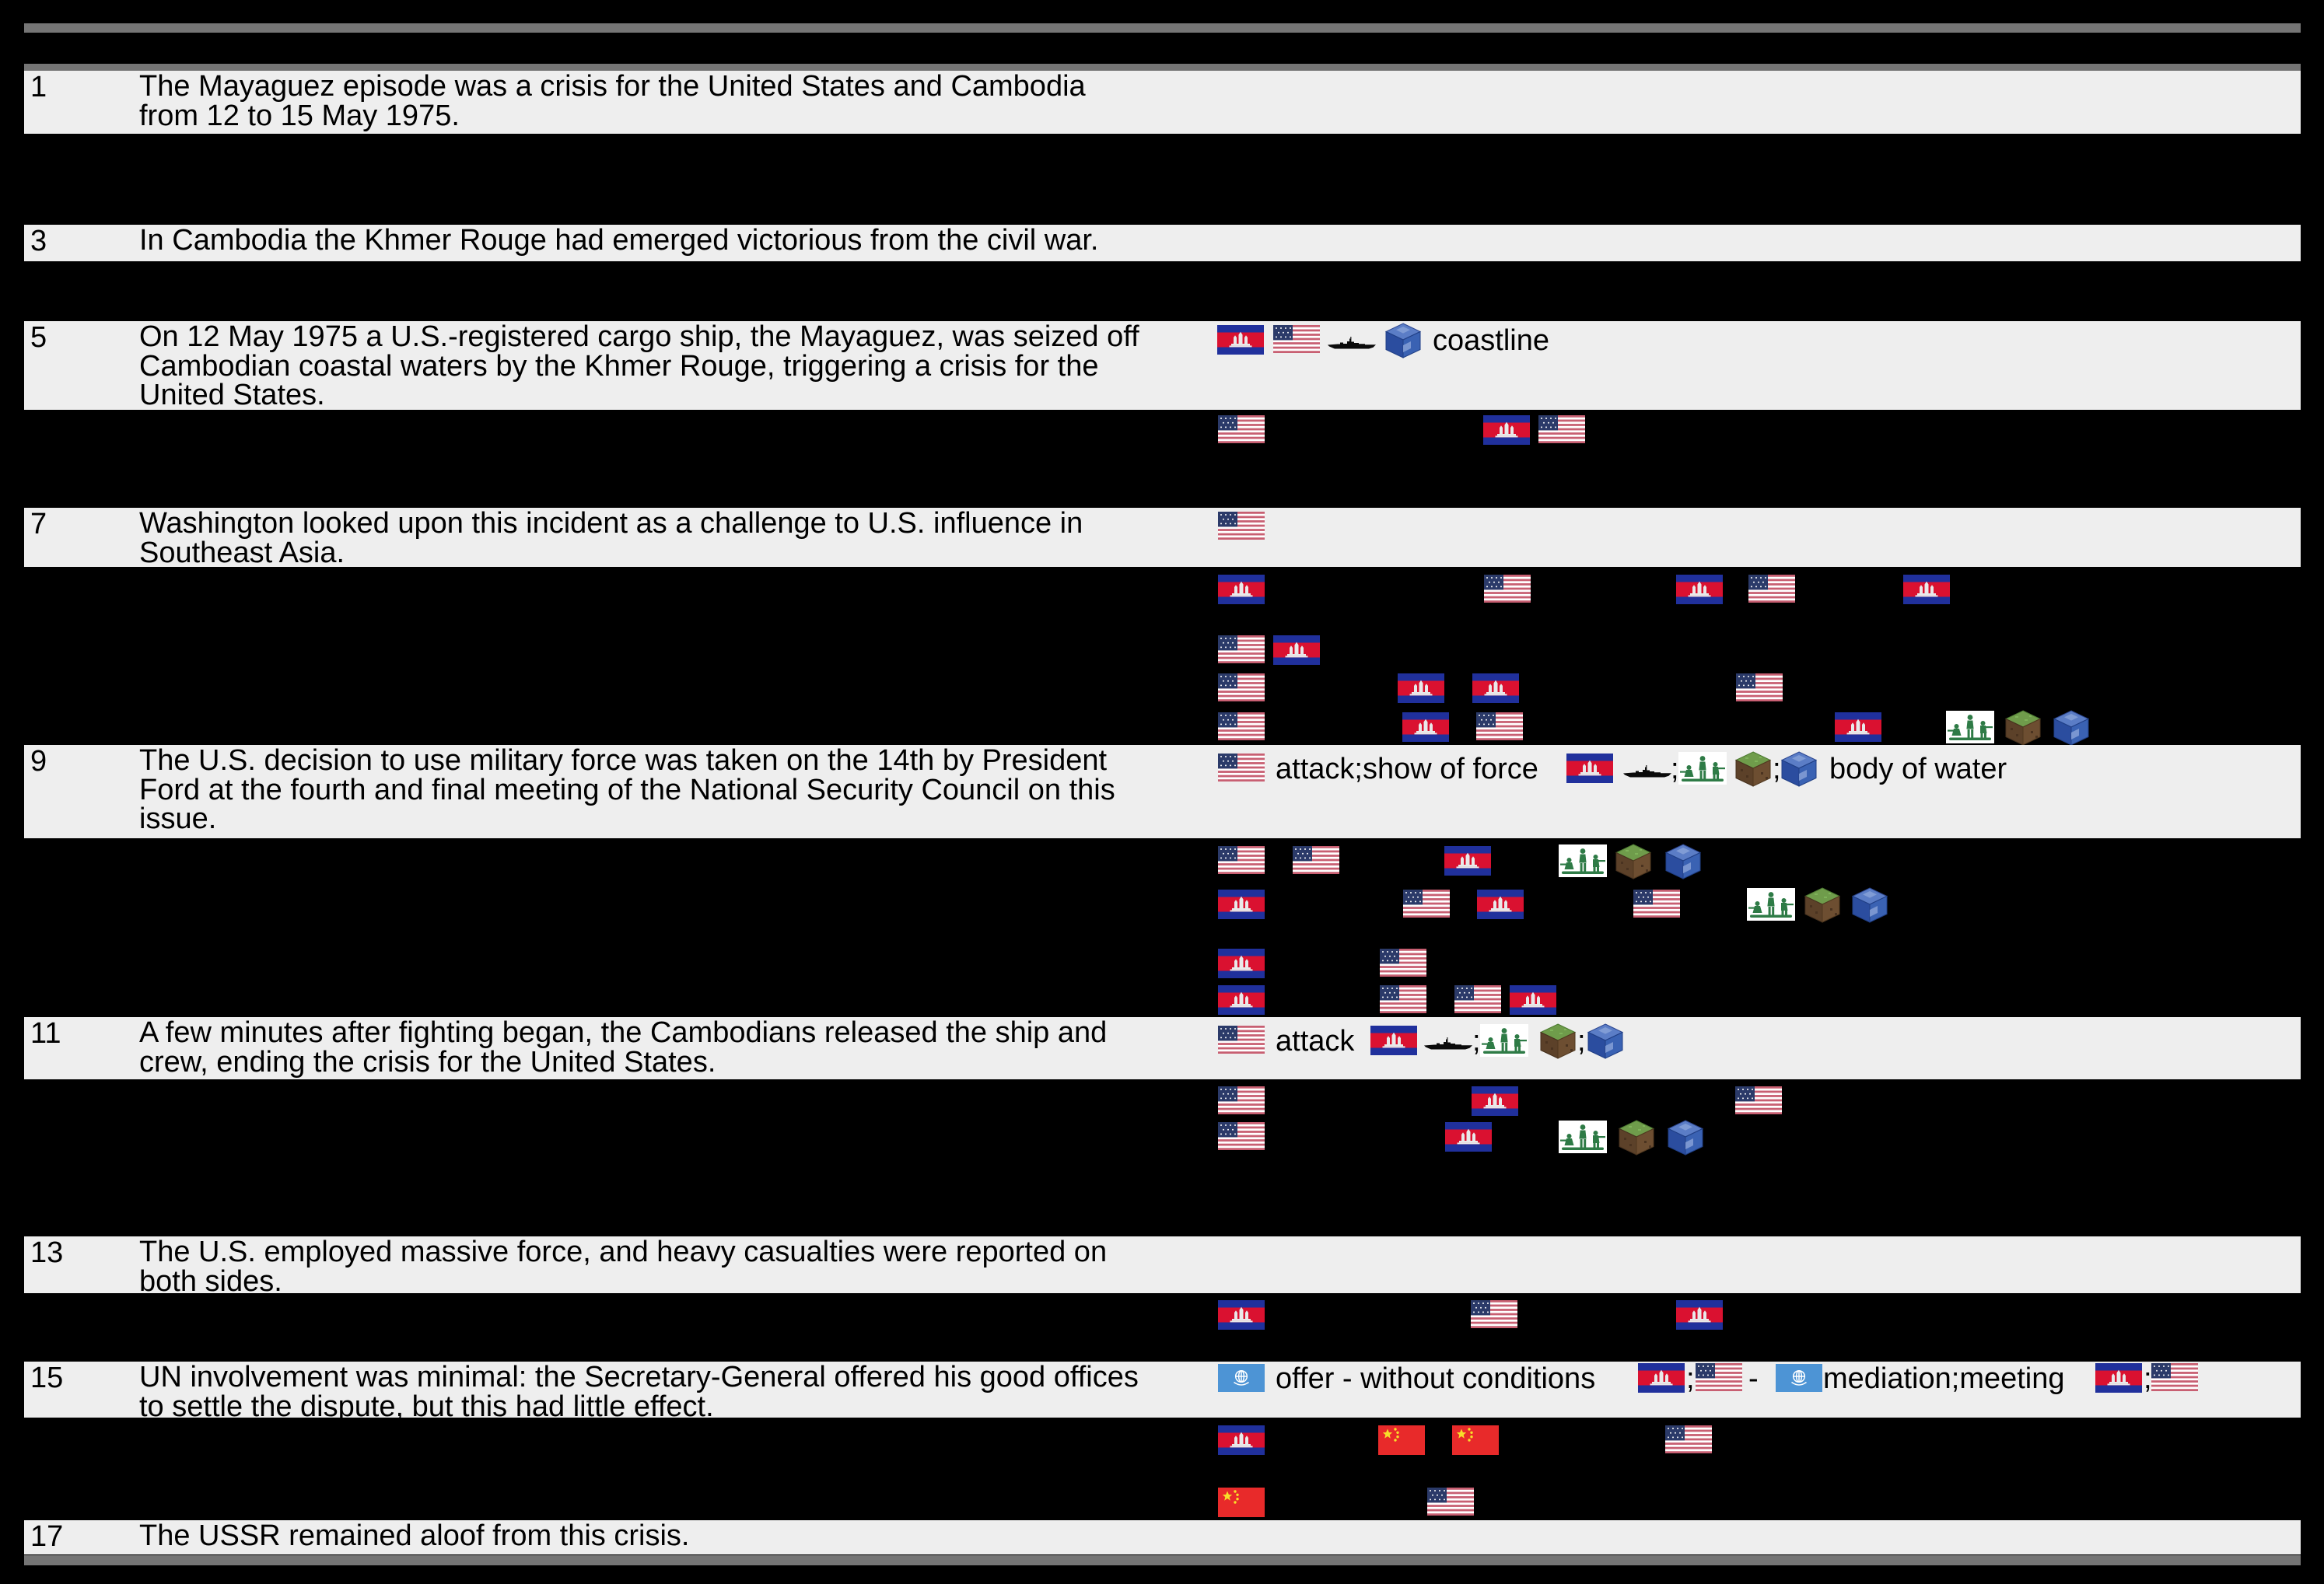 This screenshot has height=1584, width=2324. What do you see at coordinates (39, 337) in the screenshot?
I see `sentence-number: 5` at bounding box center [39, 337].